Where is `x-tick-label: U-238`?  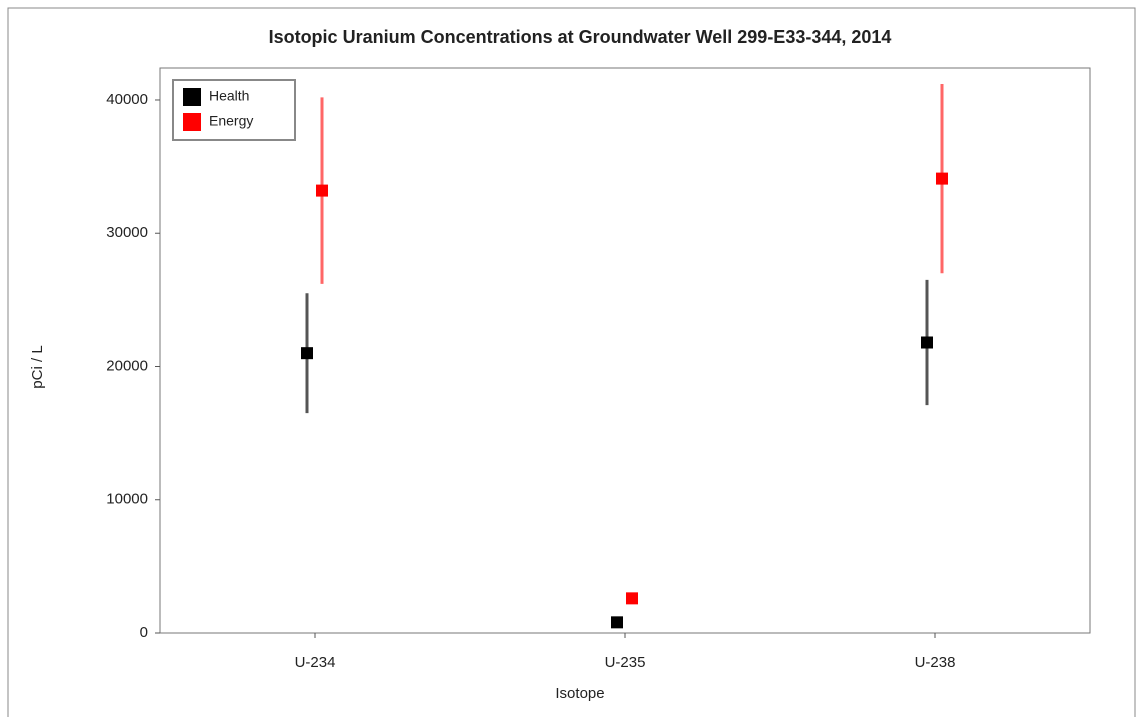 x-tick-label: U-238 is located at coordinates (935, 662).